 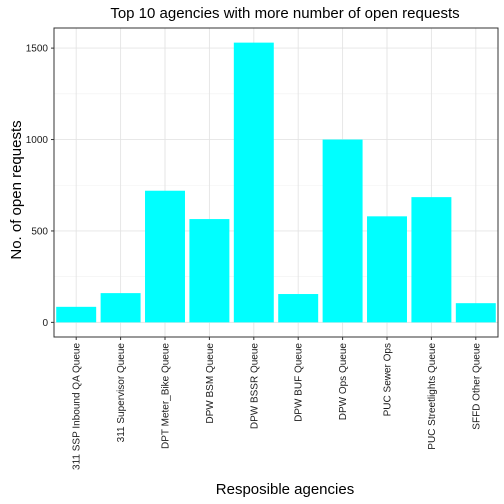 I want to click on y-axis: 0 500 1000 1500, so click(x=40, y=186).